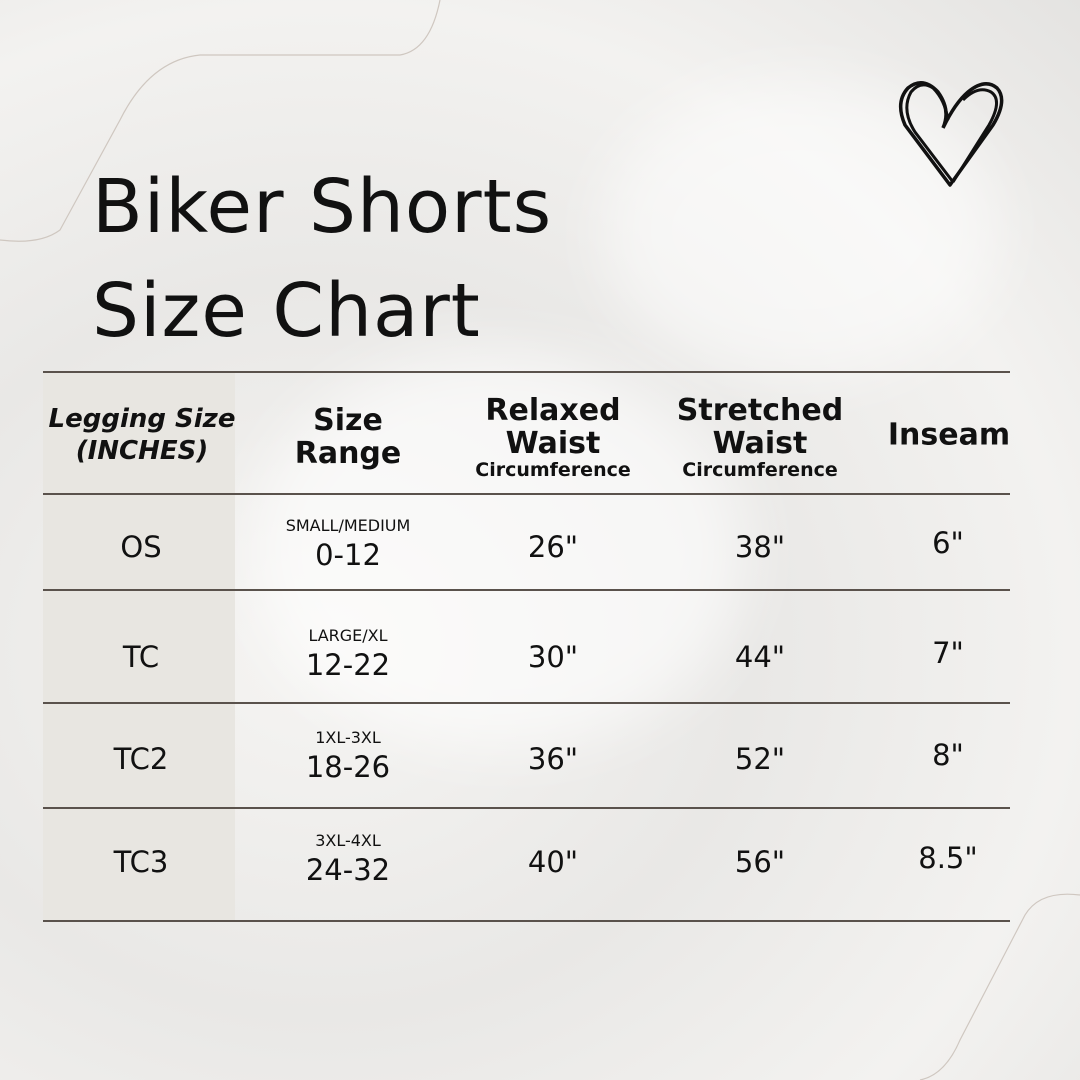 Image resolution: width=1080 pixels, height=1080 pixels. I want to click on size-code: OS, so click(141, 547).